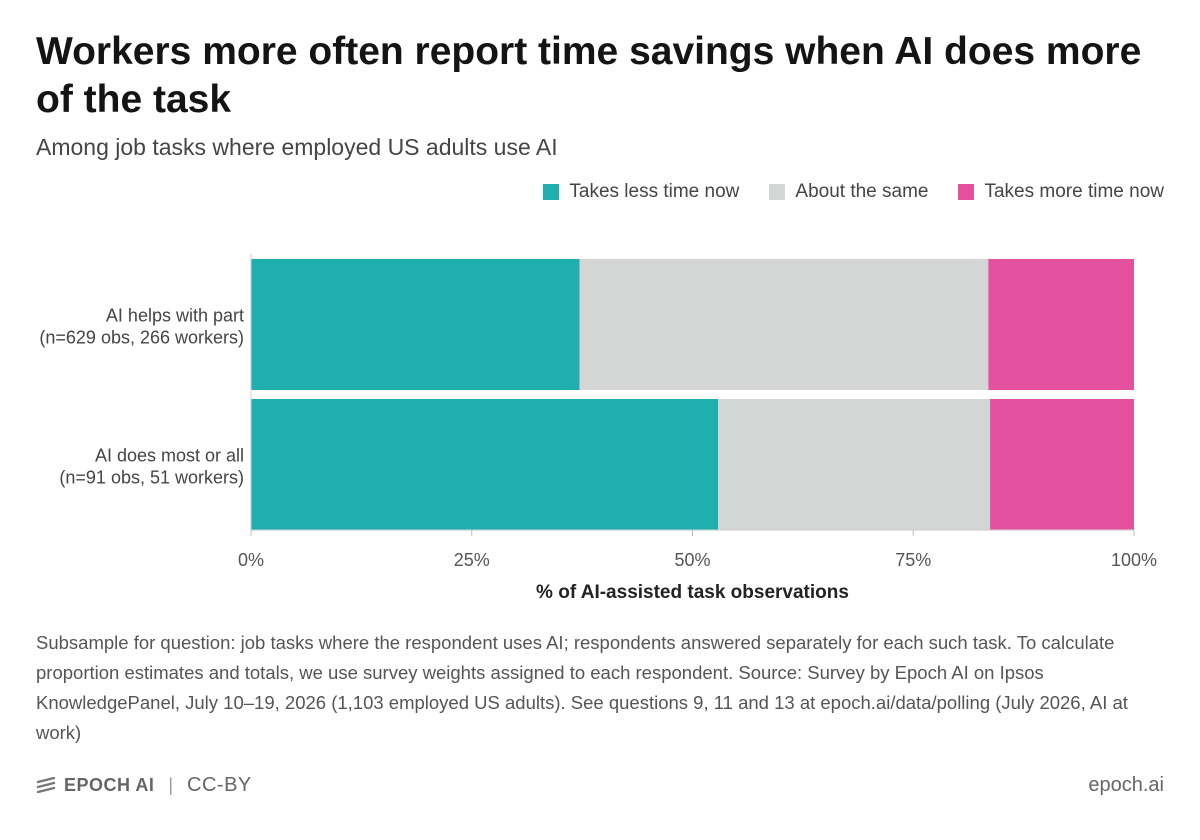 The width and height of the screenshot is (1200, 840). I want to click on legend-label-less: Takes less time now, so click(654, 191).